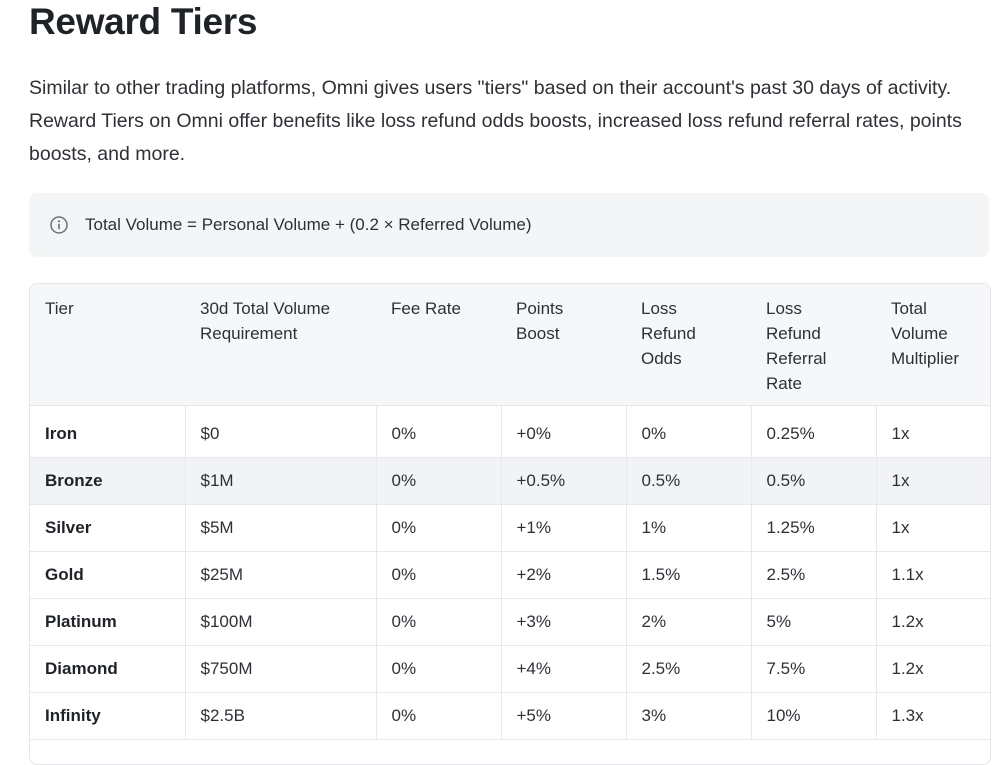 This screenshot has height=765, width=1003. I want to click on volume-requirement: $5M, so click(280, 528).